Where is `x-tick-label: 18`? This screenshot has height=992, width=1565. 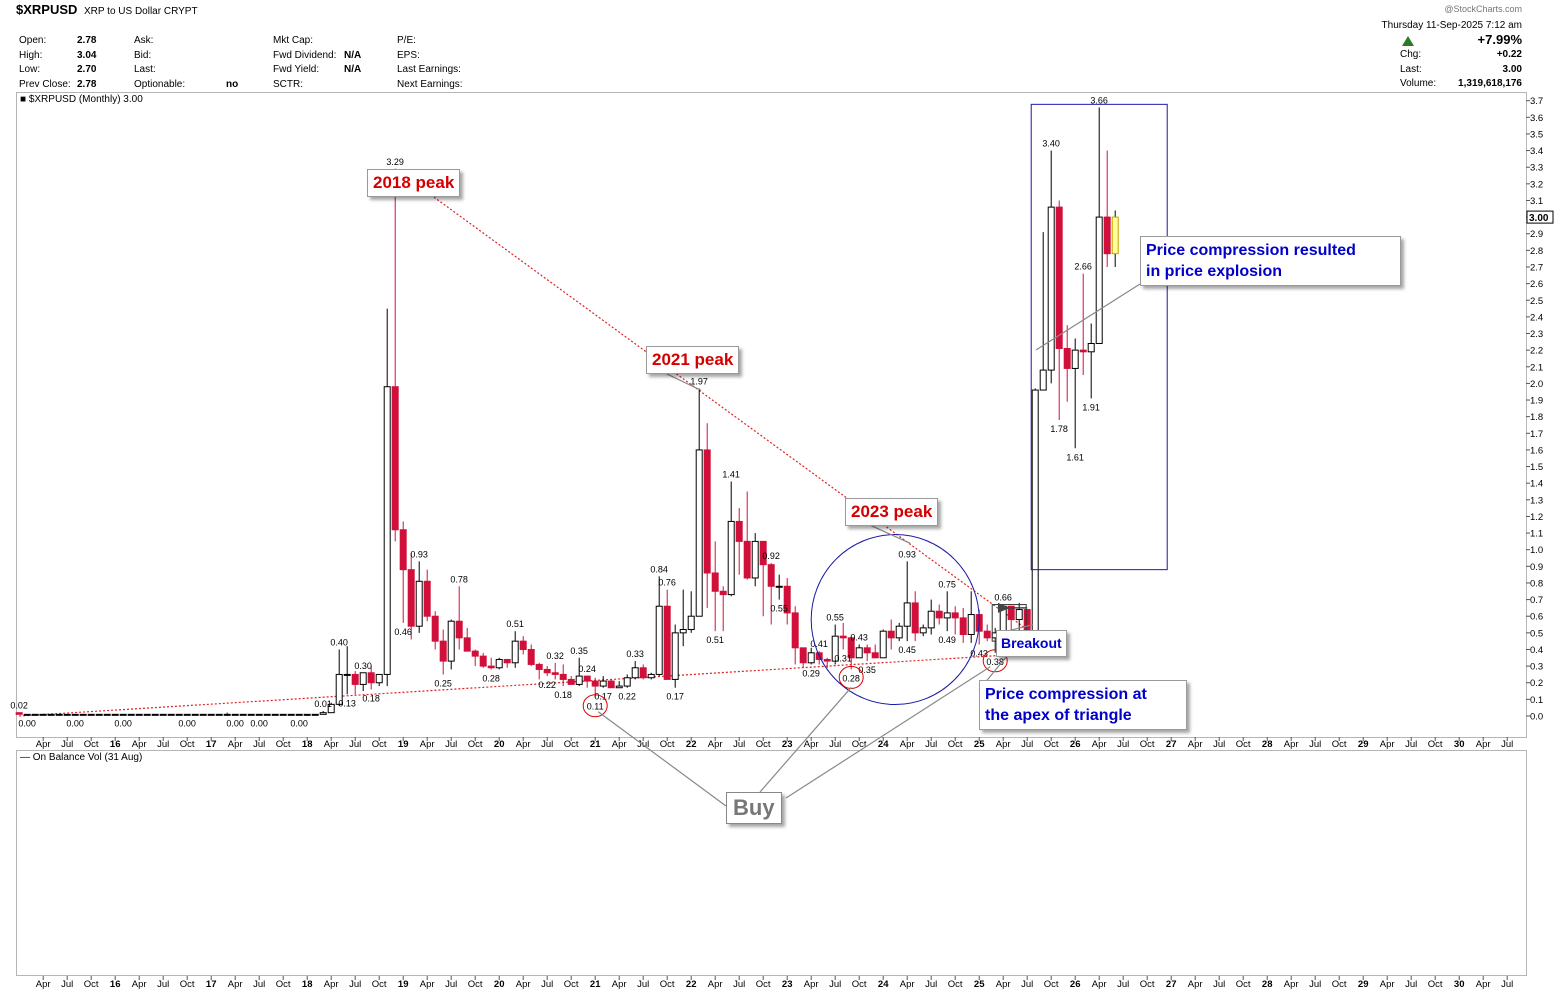
x-tick-label: 18 is located at coordinates (307, 744).